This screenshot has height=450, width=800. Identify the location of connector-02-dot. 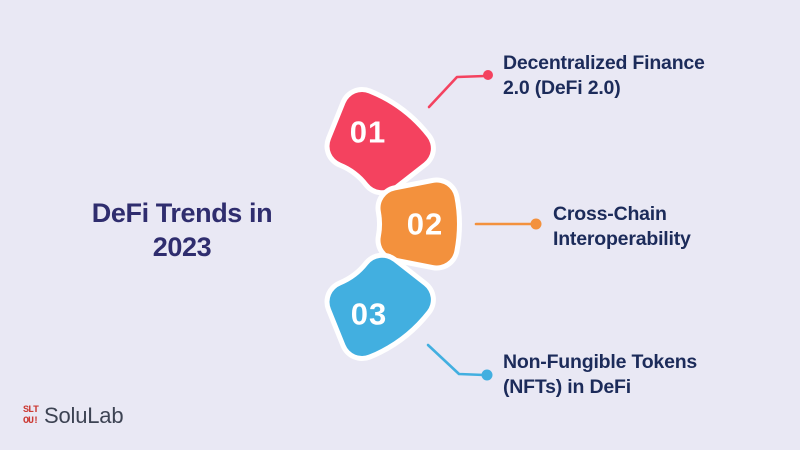
(536, 224).